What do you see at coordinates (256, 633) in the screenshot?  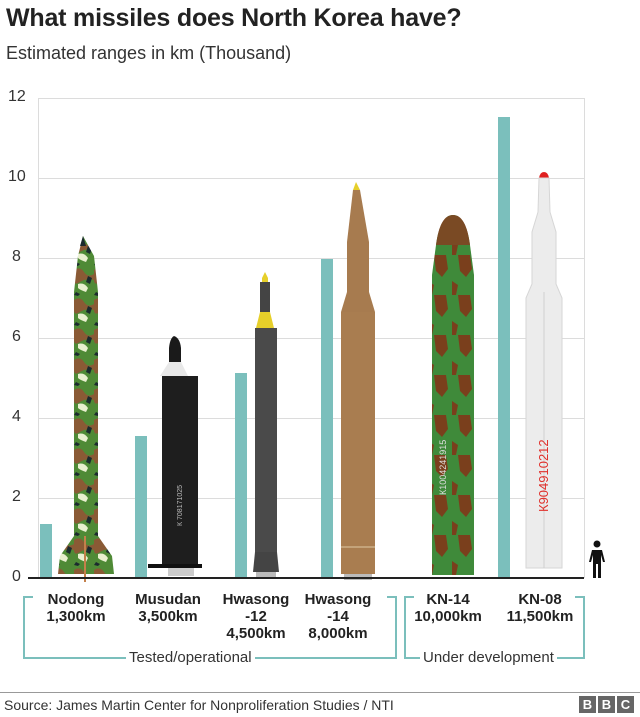 I see `label-range: 4,500km` at bounding box center [256, 633].